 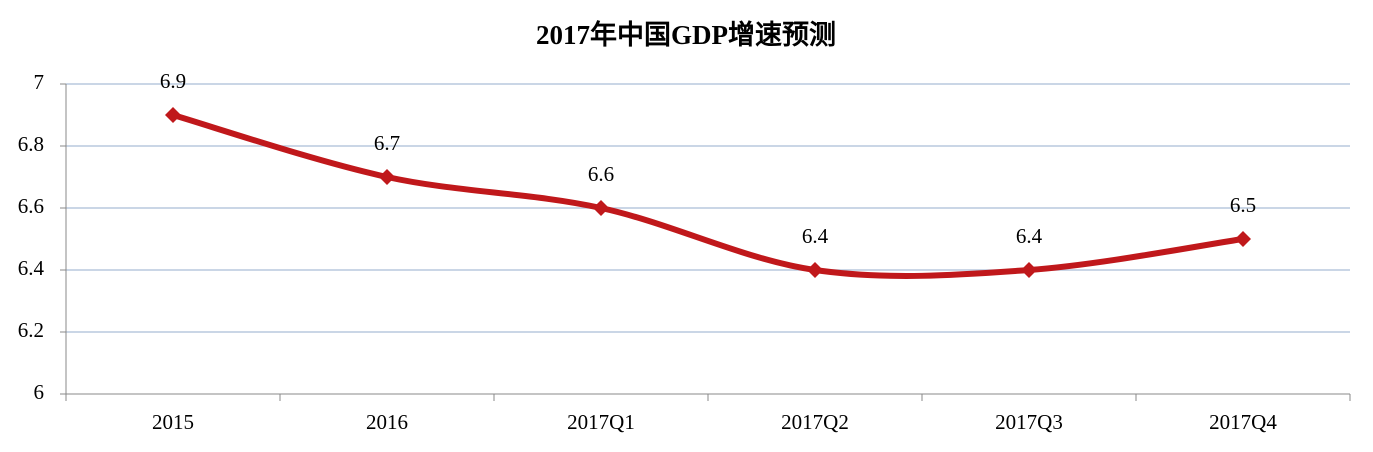 What do you see at coordinates (1243, 205) in the screenshot?
I see `data-label: 6.5` at bounding box center [1243, 205].